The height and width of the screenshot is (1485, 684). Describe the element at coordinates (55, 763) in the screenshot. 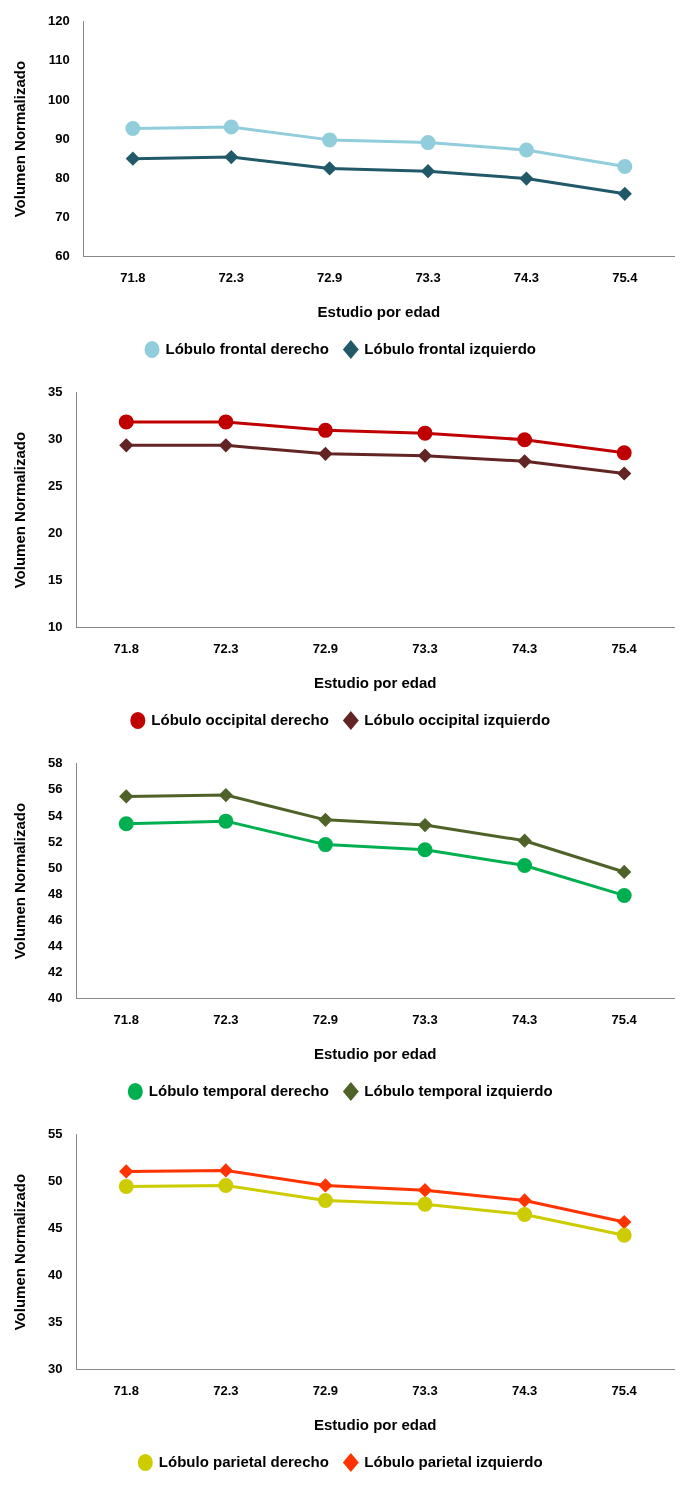

I see `y-tick-label: 58` at that location.